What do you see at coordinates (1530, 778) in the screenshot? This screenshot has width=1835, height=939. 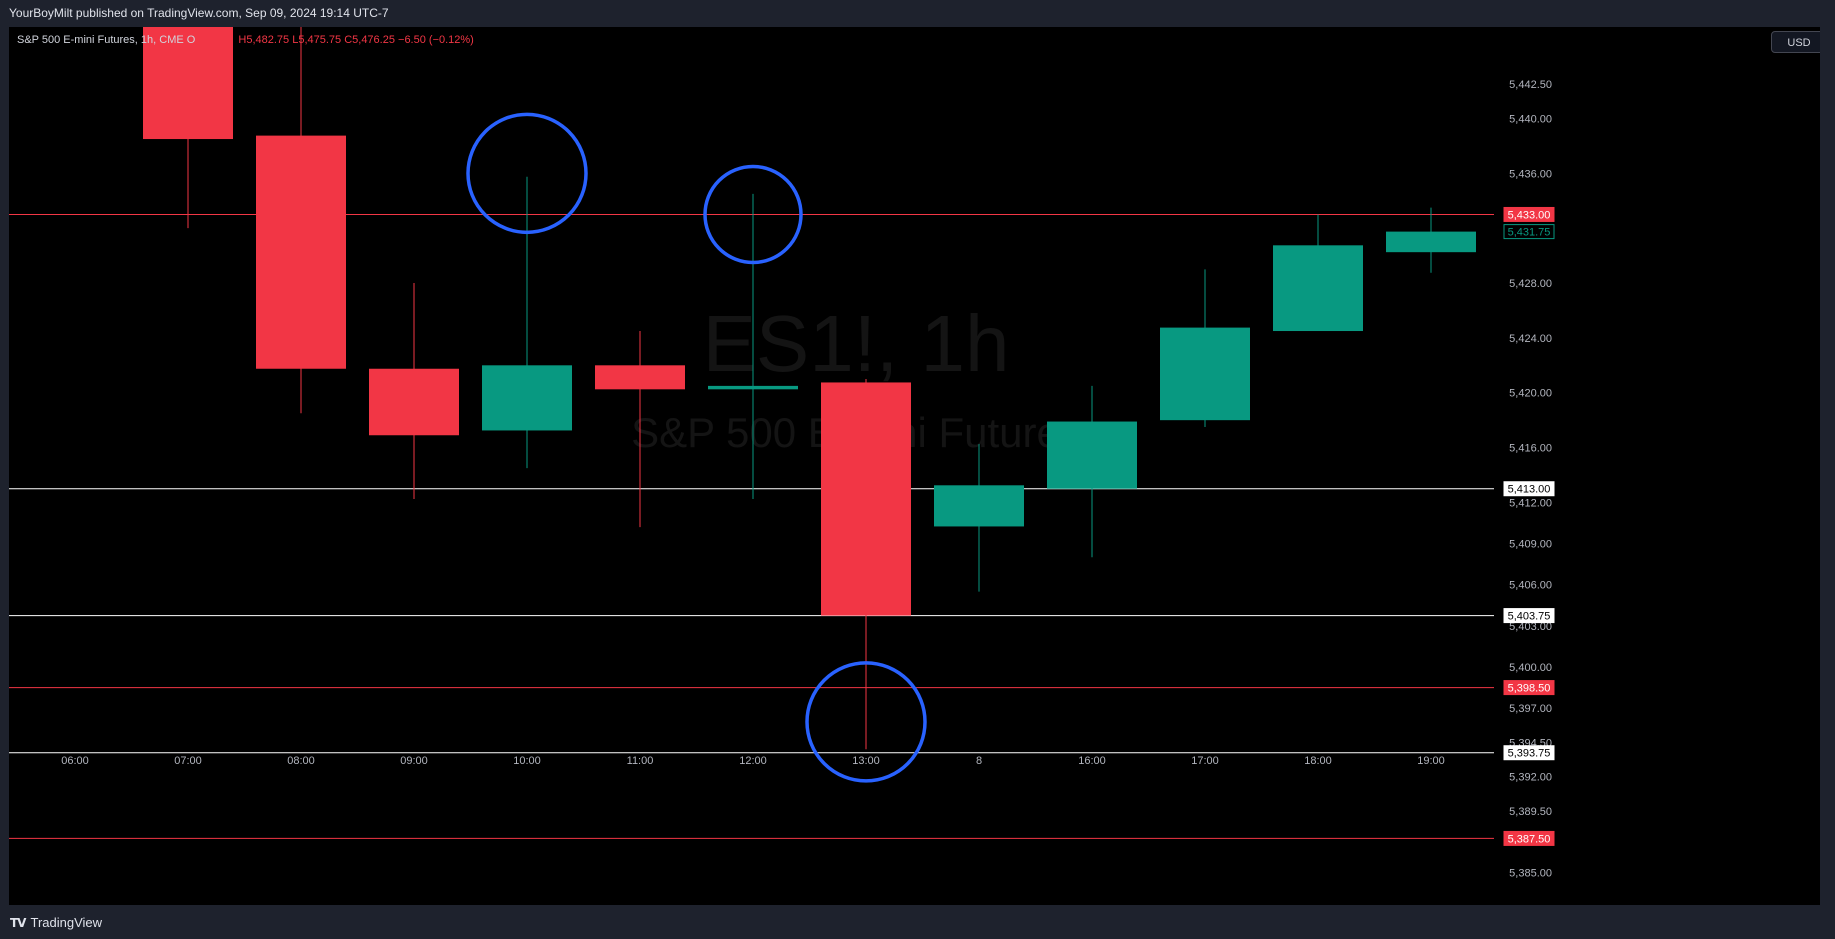 I see `y-tick-label: 5,392.00` at bounding box center [1530, 778].